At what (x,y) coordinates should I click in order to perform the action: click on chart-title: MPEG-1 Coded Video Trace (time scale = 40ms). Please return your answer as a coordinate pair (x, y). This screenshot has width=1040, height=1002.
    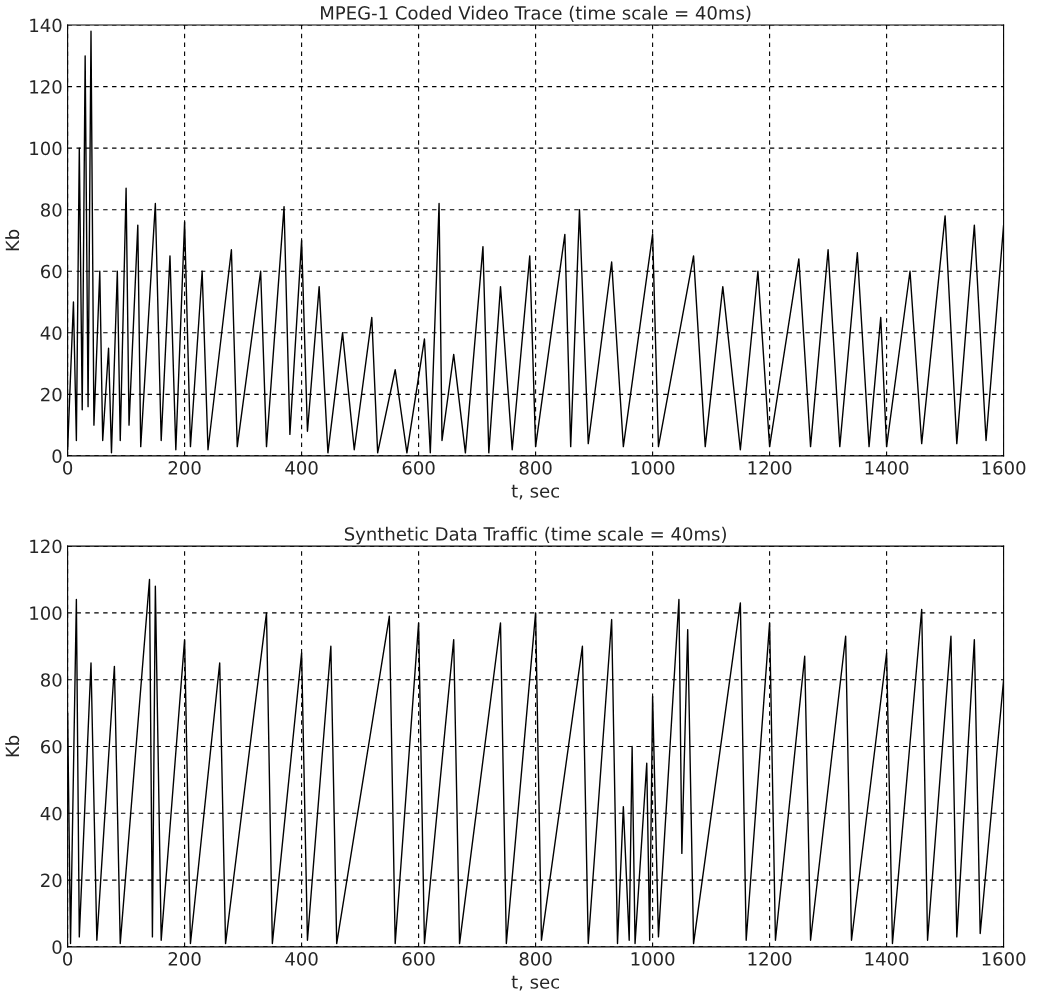
    Looking at the image, I should click on (536, 13).